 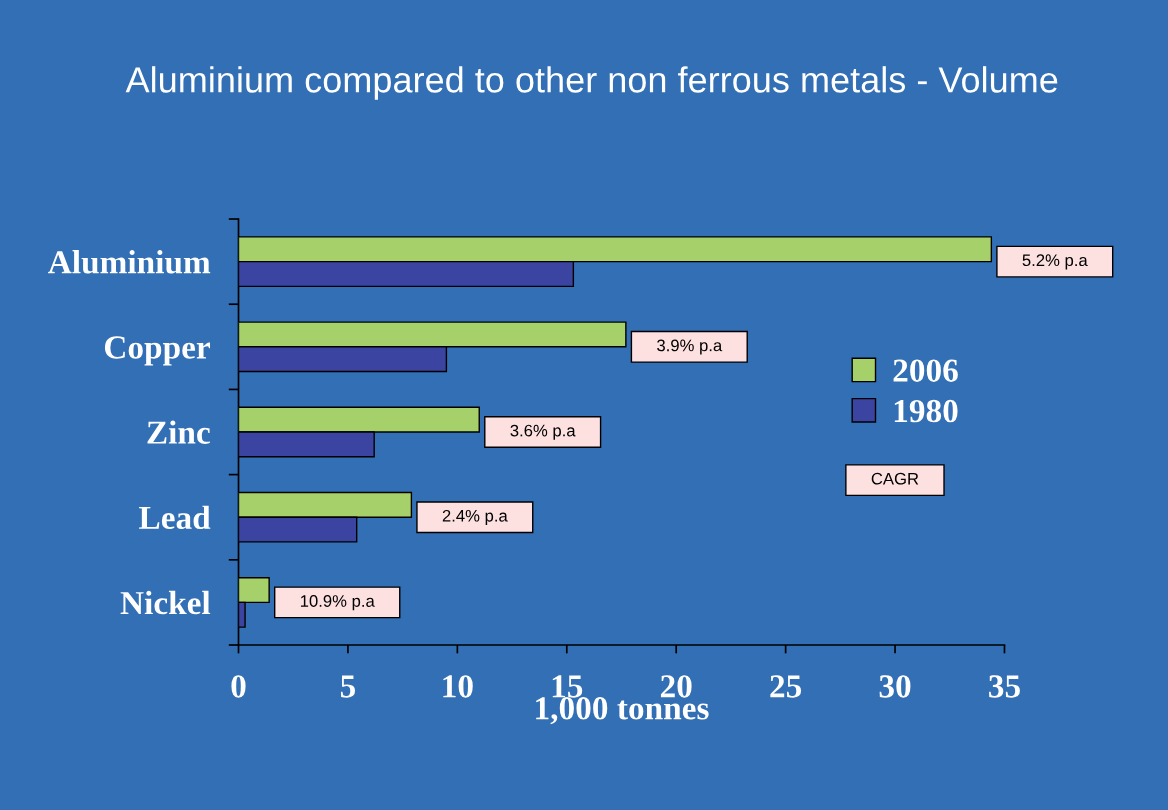 What do you see at coordinates (925, 370) in the screenshot?
I see `legend-label: 2006` at bounding box center [925, 370].